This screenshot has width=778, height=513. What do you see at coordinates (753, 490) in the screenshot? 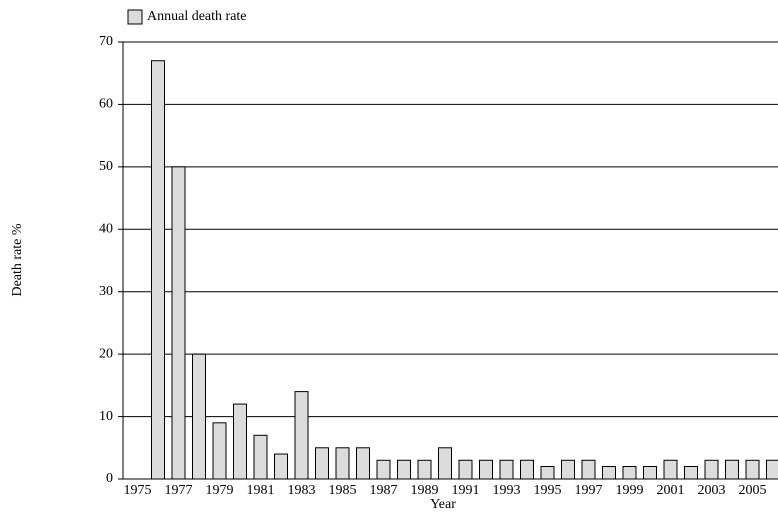
I see `x-tick-label: 2005` at bounding box center [753, 490].